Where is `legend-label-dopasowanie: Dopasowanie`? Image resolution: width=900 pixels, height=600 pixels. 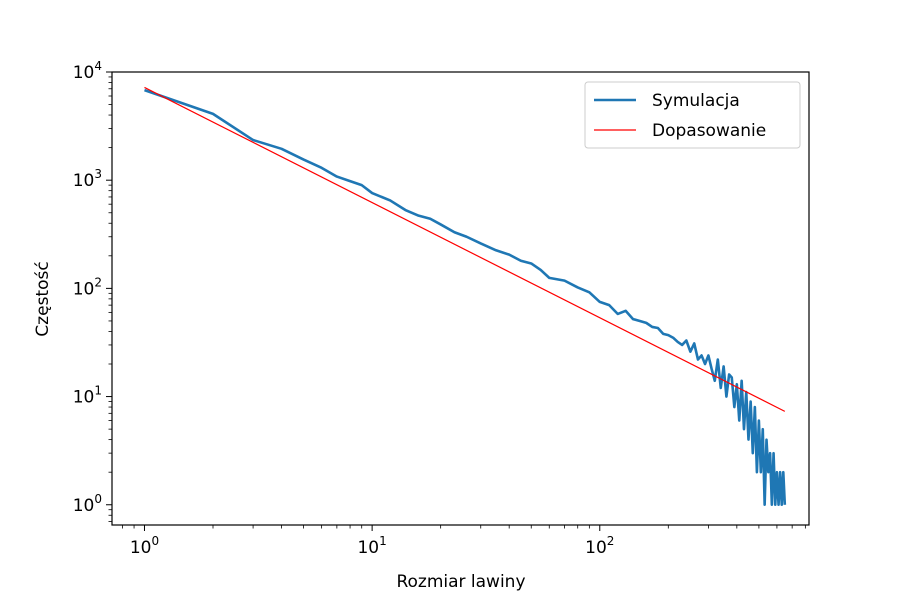
legend-label-dopasowanie: Dopasowanie is located at coordinates (709, 131).